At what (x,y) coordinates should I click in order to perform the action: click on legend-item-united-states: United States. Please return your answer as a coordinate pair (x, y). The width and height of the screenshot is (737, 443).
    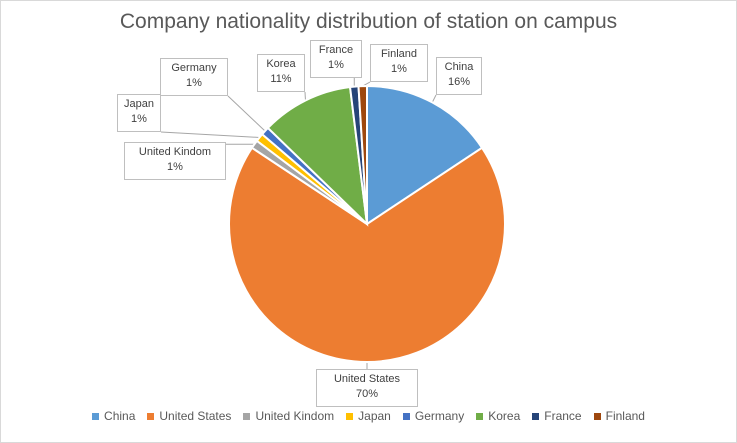
    Looking at the image, I should click on (189, 416).